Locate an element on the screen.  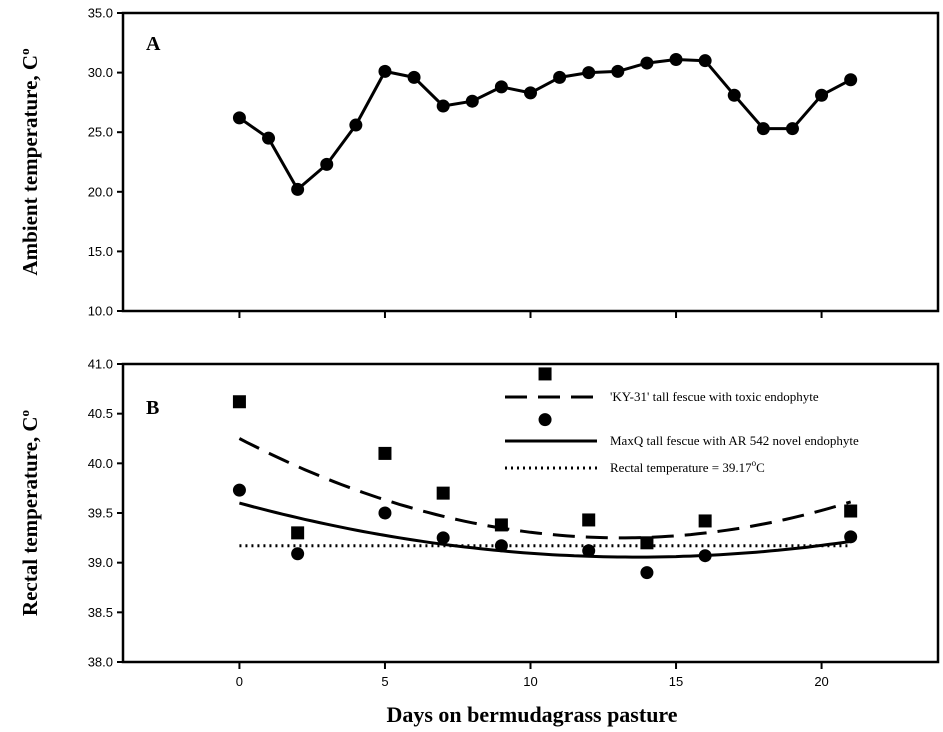
panel-a-label: A is located at coordinates (153, 44).